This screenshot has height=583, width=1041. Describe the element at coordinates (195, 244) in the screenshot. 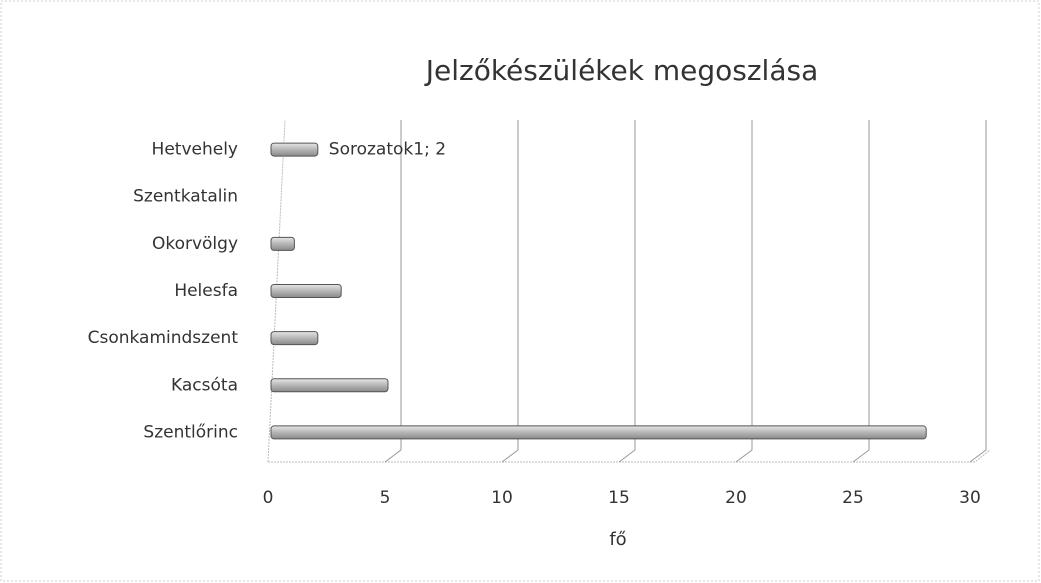

I see `y-tick-label: Okorvölgy` at that location.